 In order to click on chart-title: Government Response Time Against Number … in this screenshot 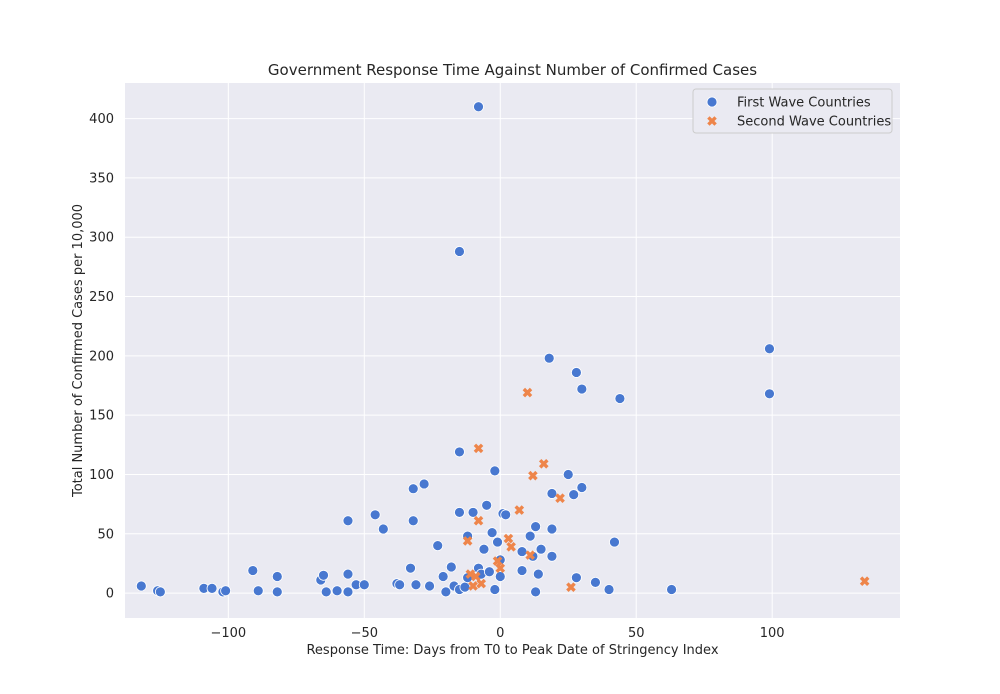, I will do `click(512, 70)`.